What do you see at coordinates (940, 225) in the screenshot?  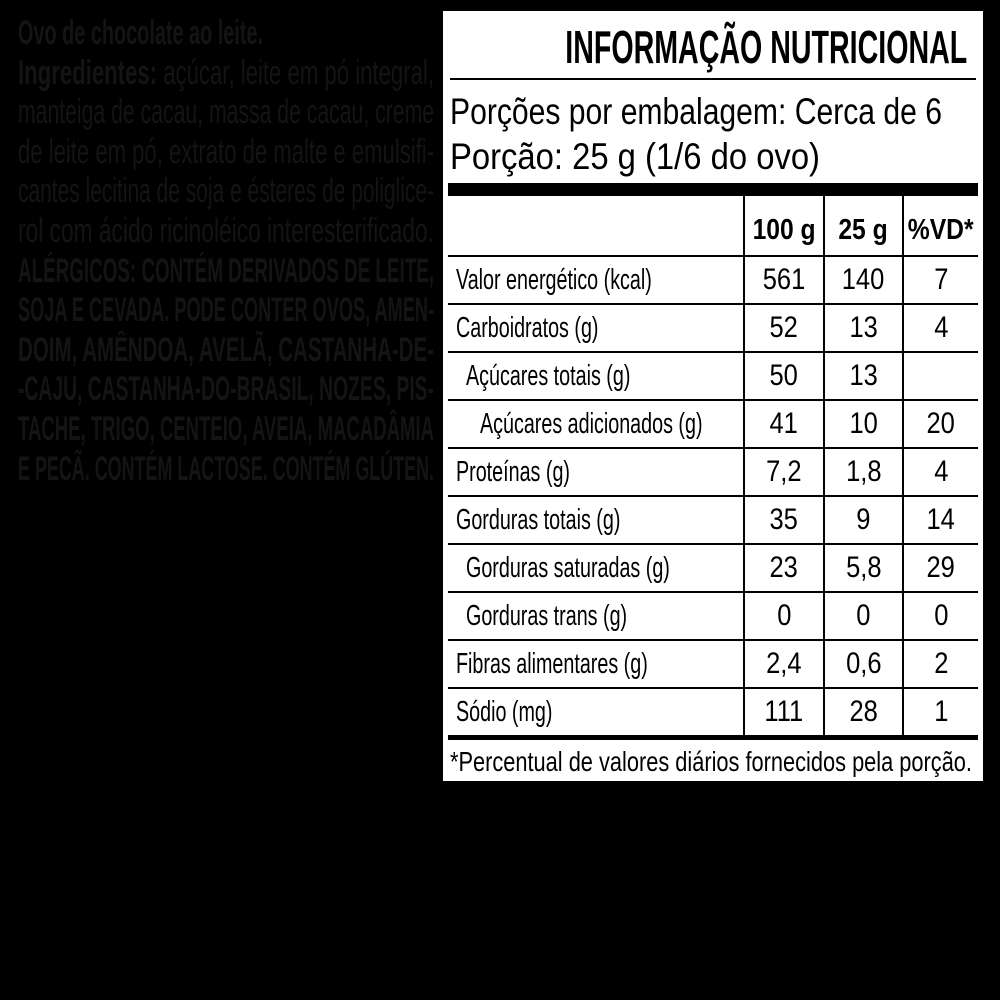 I see `header-vd-percent: %VD*` at bounding box center [940, 225].